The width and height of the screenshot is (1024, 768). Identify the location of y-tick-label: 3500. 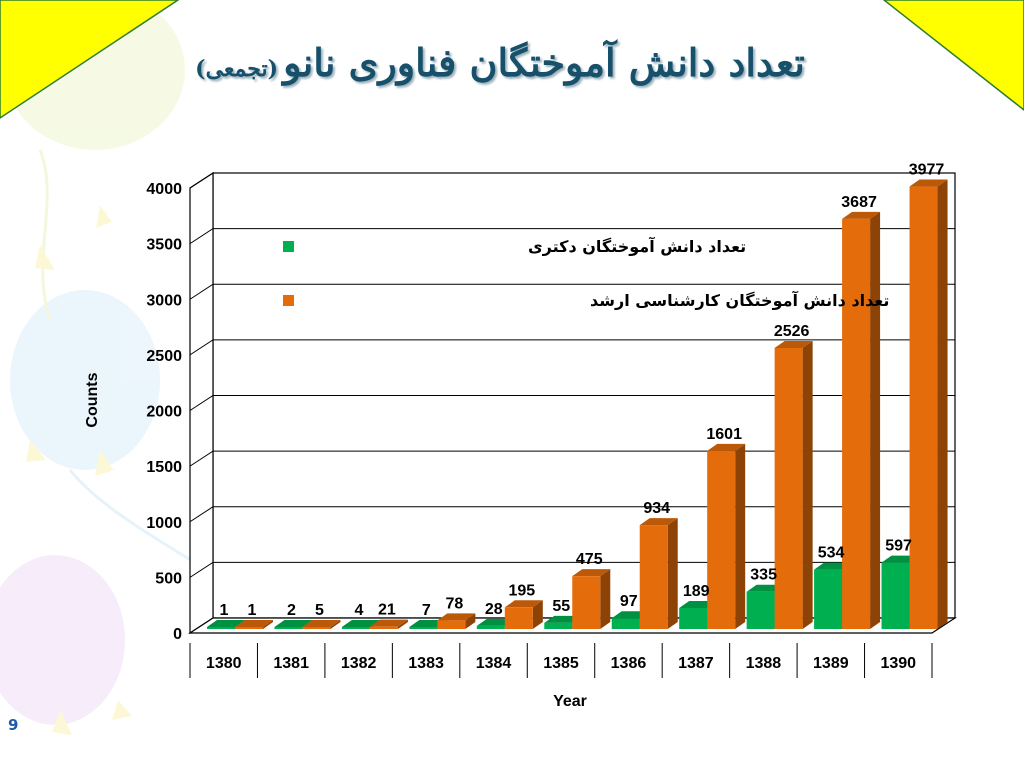
(164, 245).